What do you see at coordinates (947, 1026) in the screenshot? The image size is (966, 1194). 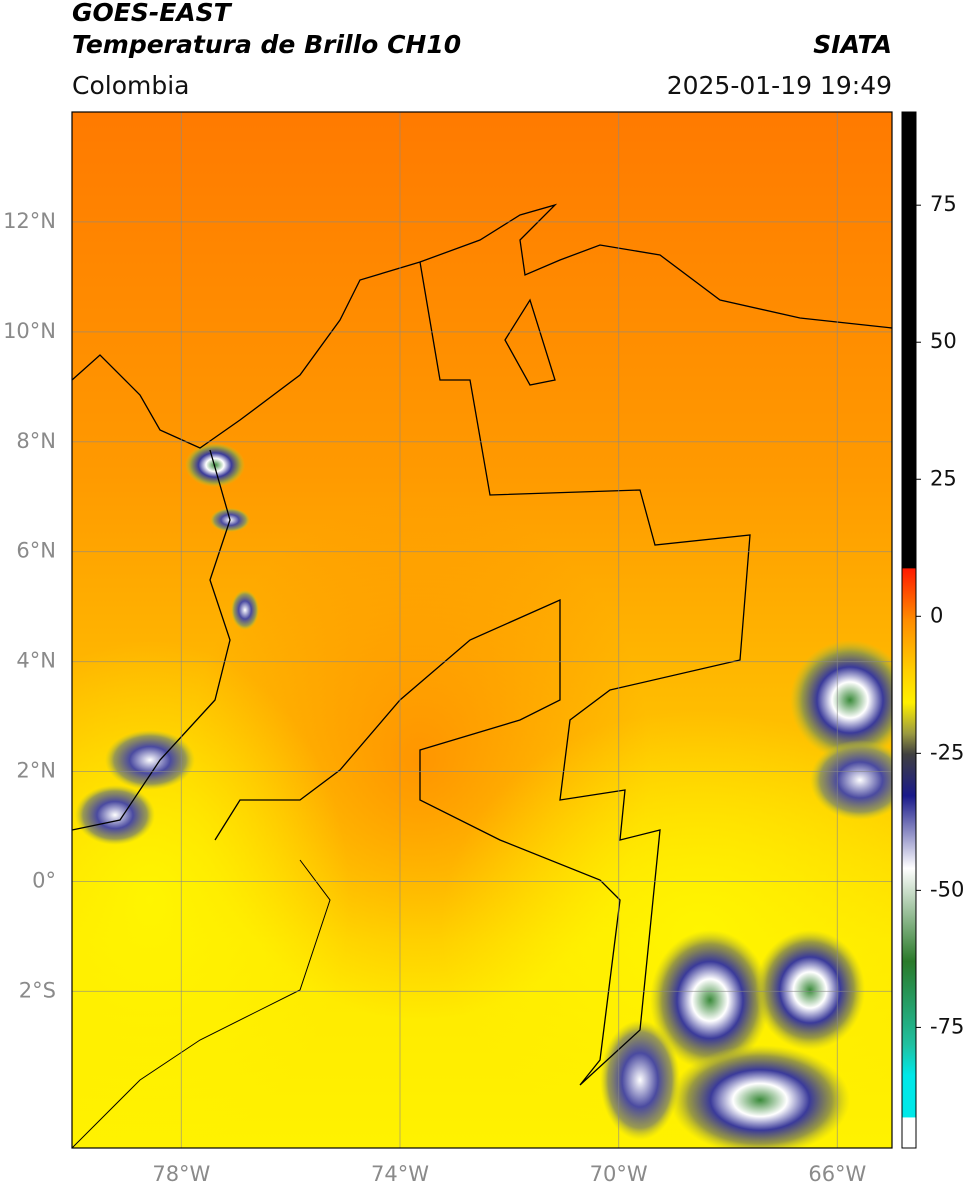 I see `colorbar-tick-label: -75` at bounding box center [947, 1026].